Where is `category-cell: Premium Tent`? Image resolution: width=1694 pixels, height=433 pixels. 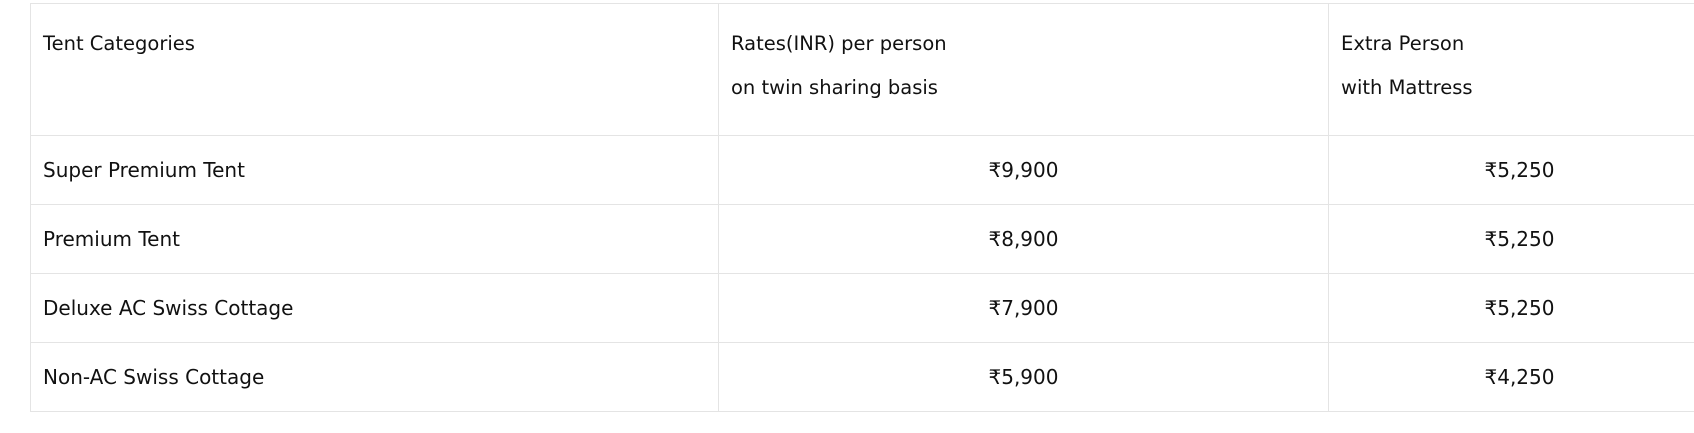
category-cell: Premium Tent is located at coordinates (374, 239).